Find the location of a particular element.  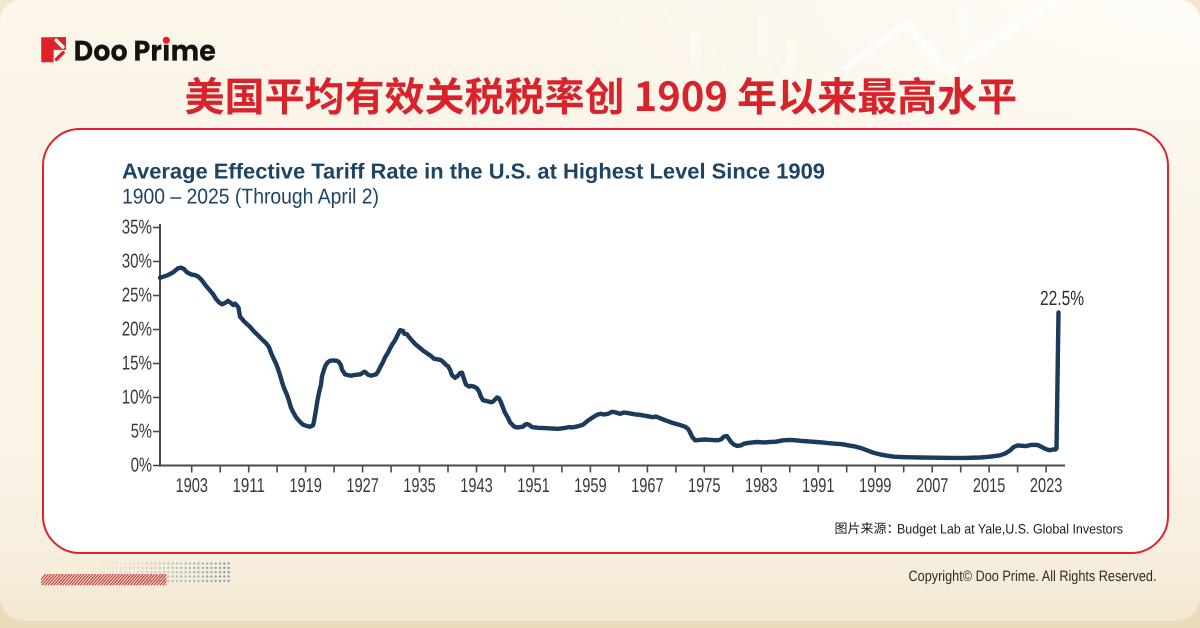

svg-text: 1991 is located at coordinates (818, 486).